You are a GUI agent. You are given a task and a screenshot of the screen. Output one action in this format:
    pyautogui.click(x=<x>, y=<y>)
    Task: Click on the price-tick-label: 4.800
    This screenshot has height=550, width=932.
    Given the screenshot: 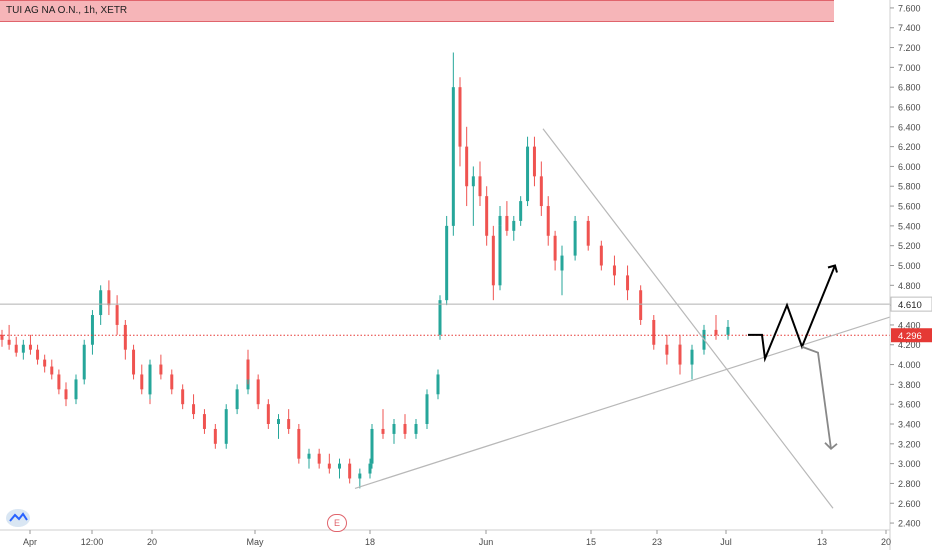 What is the action you would take?
    pyautogui.click(x=909, y=286)
    